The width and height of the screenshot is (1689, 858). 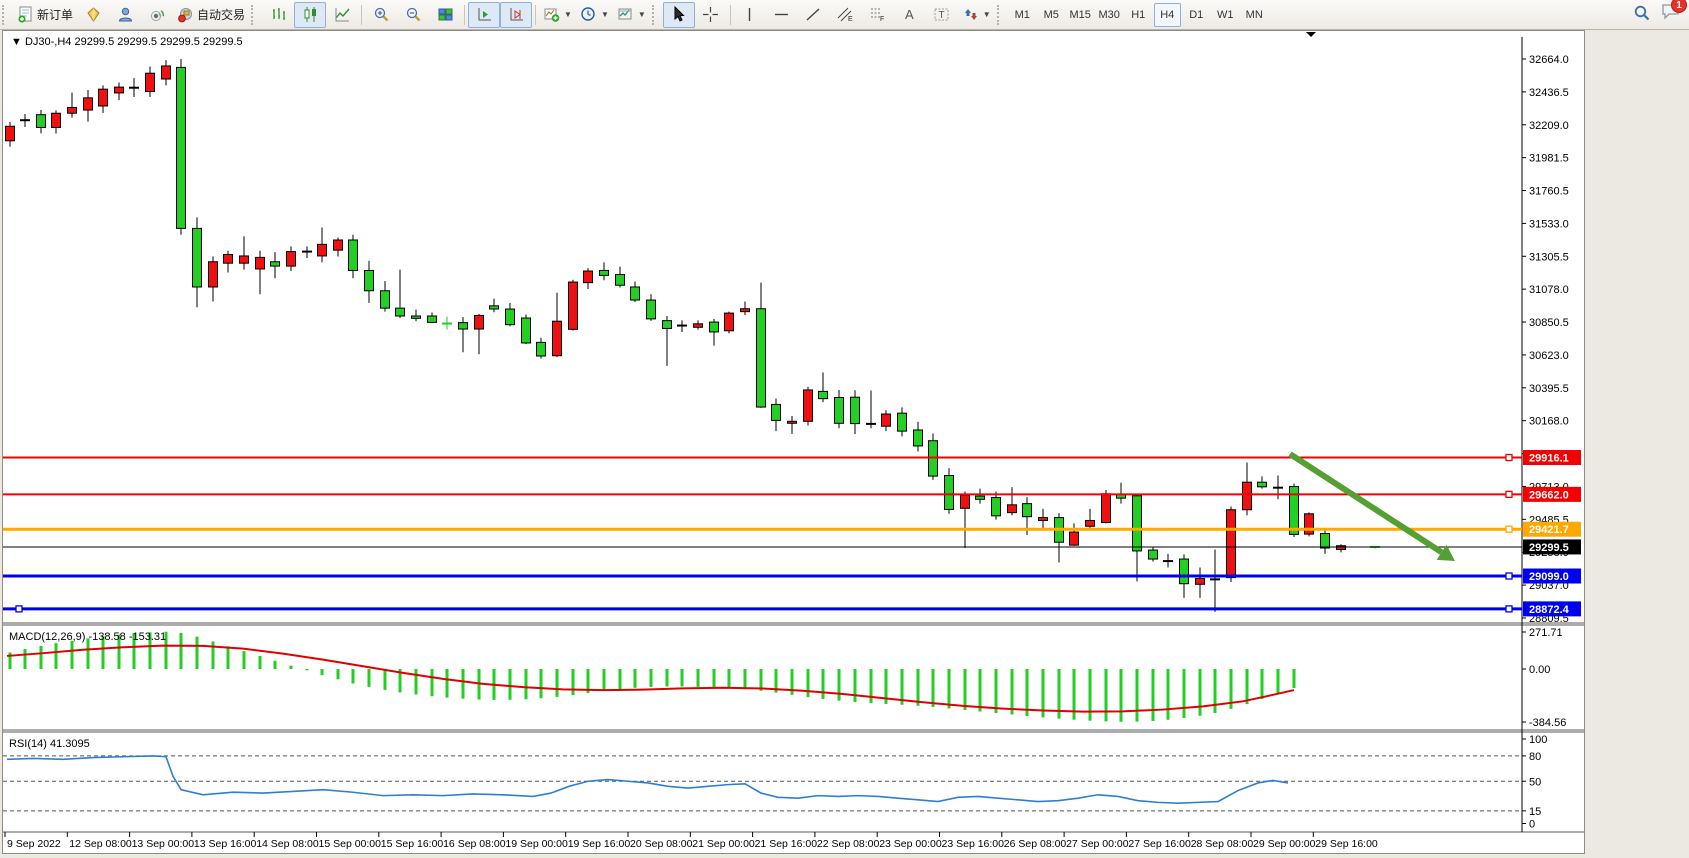 I want to click on period-button-m1: M1, so click(x=1022, y=14).